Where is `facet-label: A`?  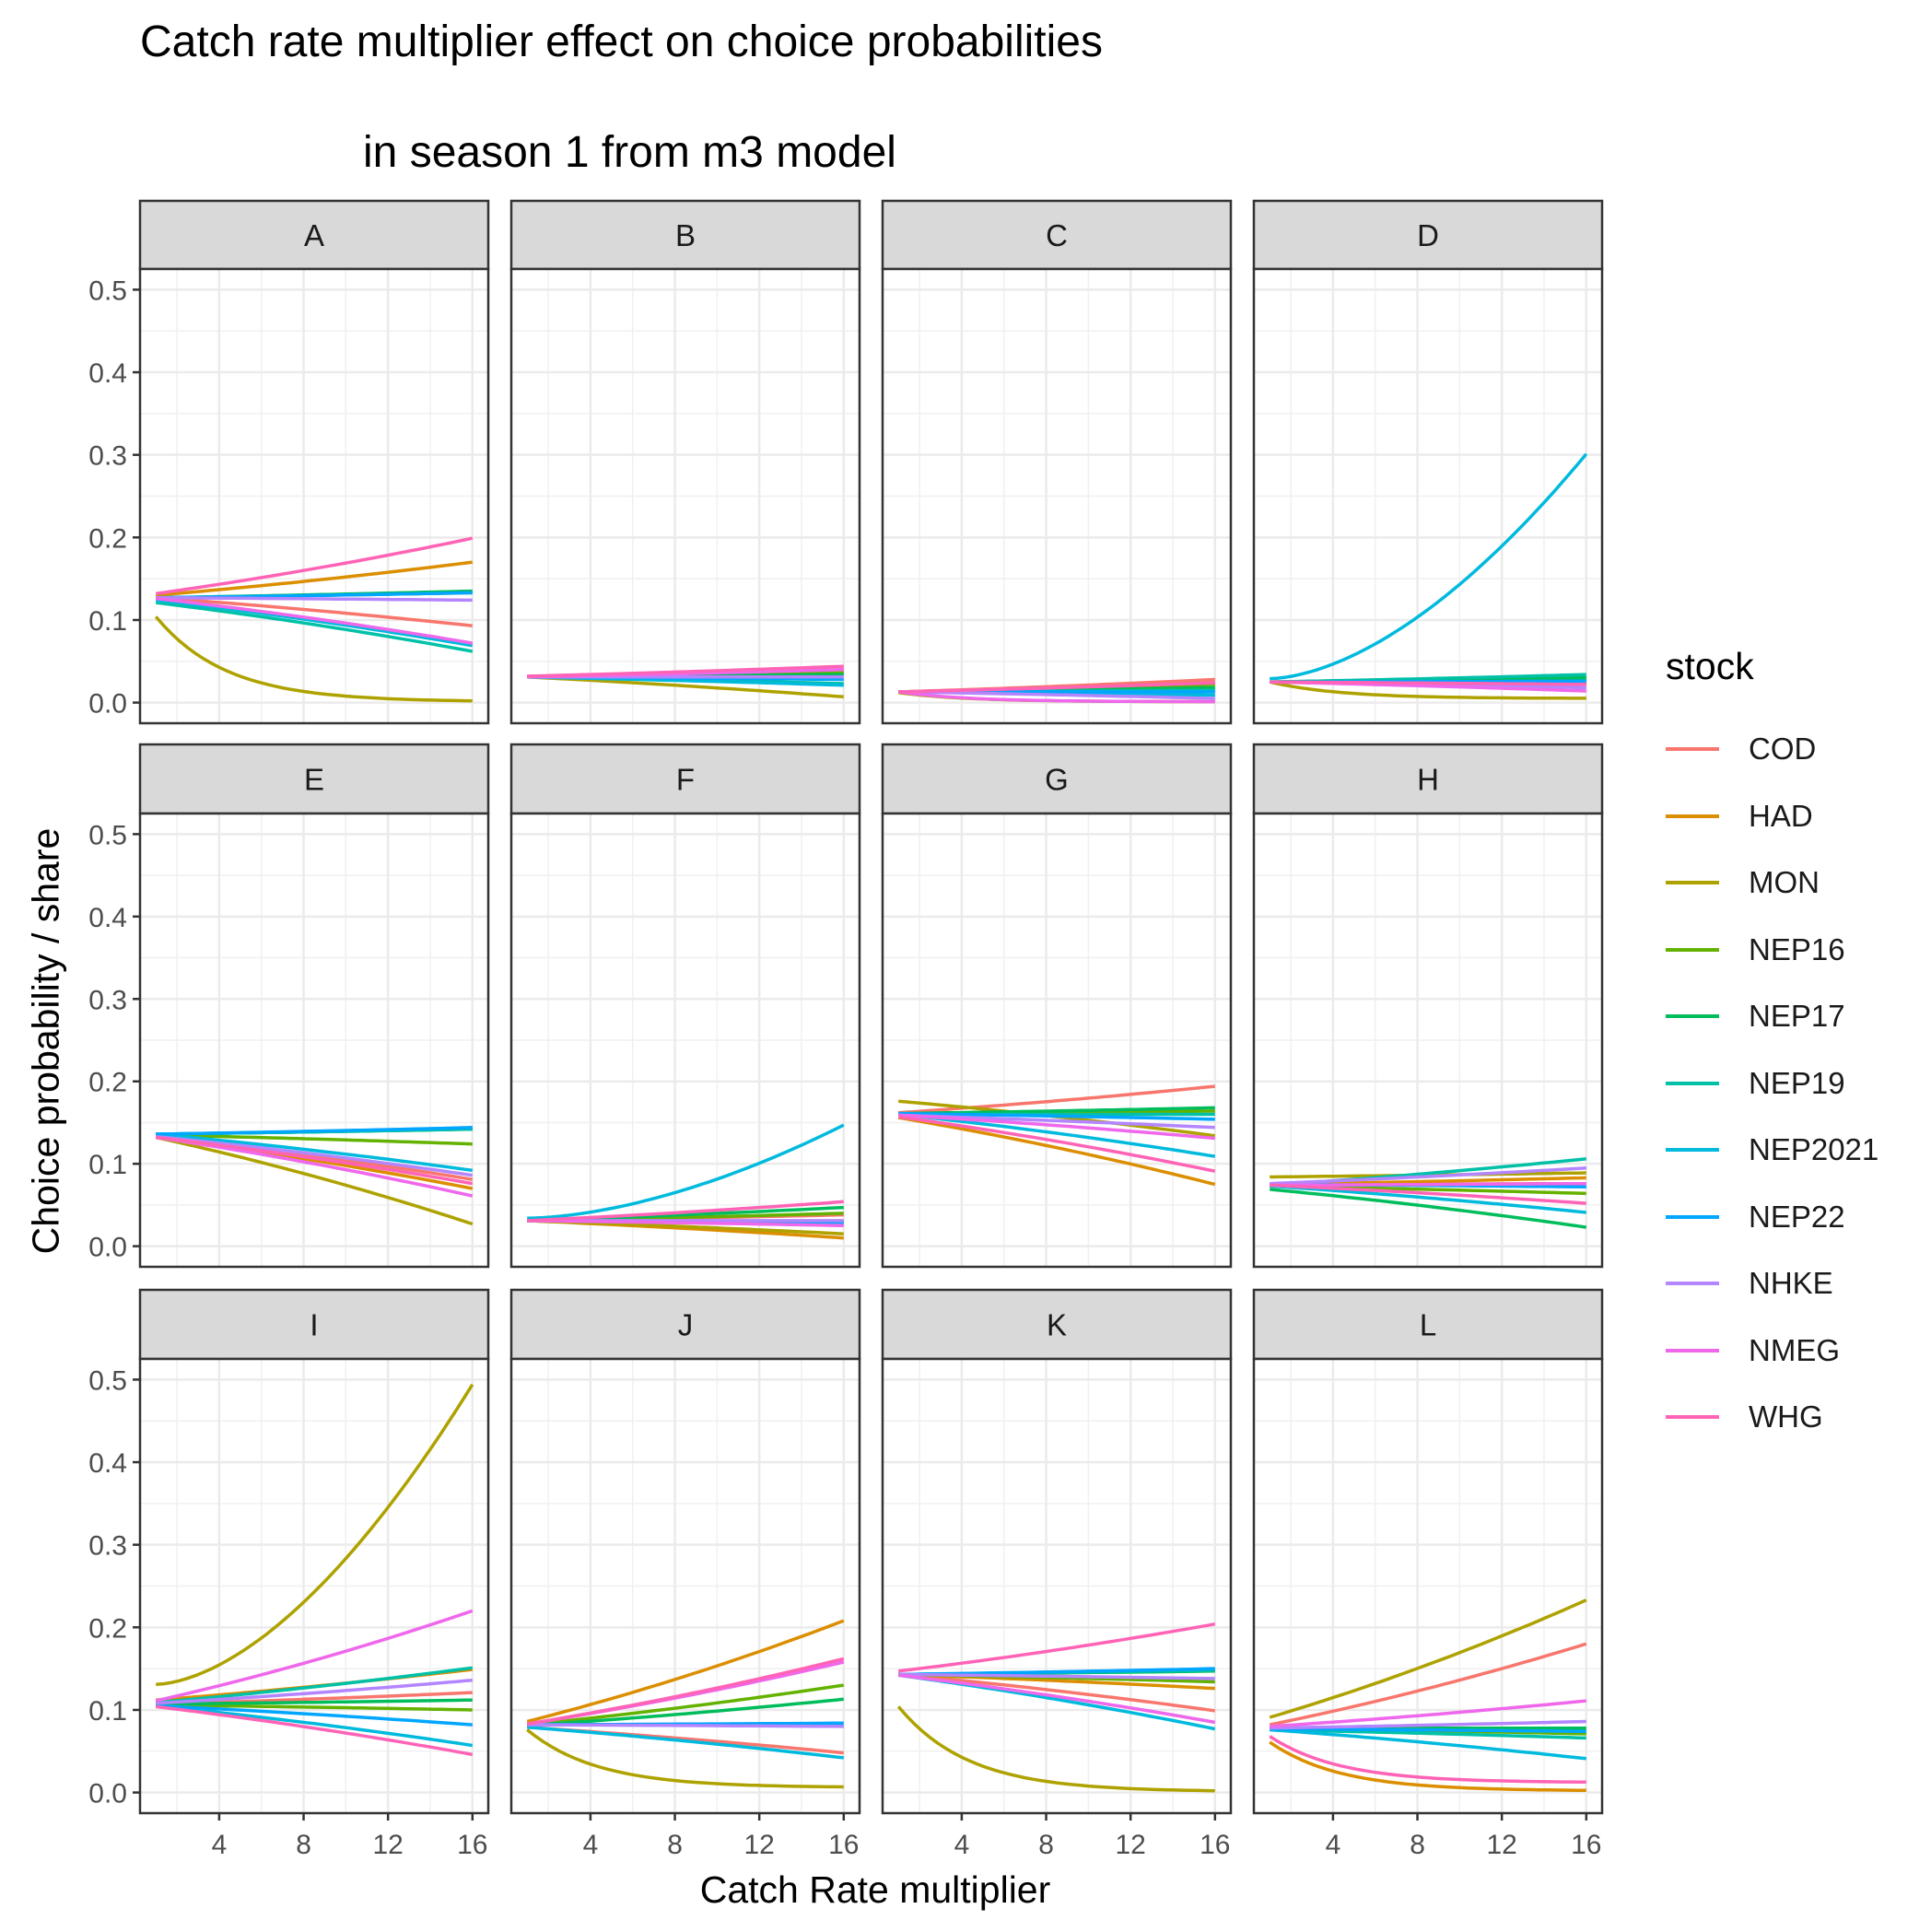
facet-label: A is located at coordinates (314, 235).